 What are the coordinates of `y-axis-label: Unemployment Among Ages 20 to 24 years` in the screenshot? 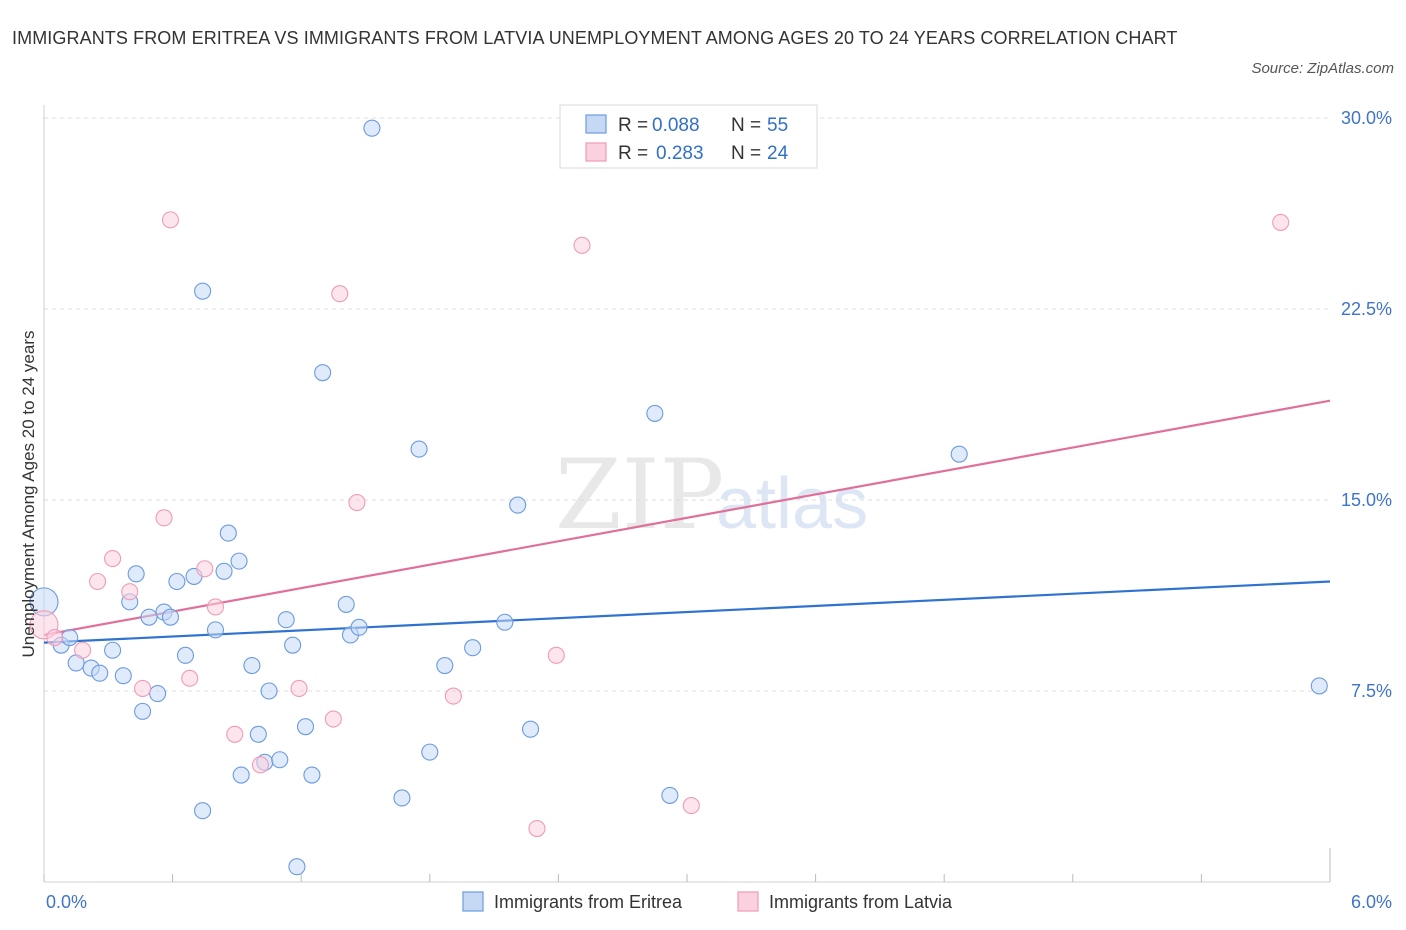 It's located at (28, 494).